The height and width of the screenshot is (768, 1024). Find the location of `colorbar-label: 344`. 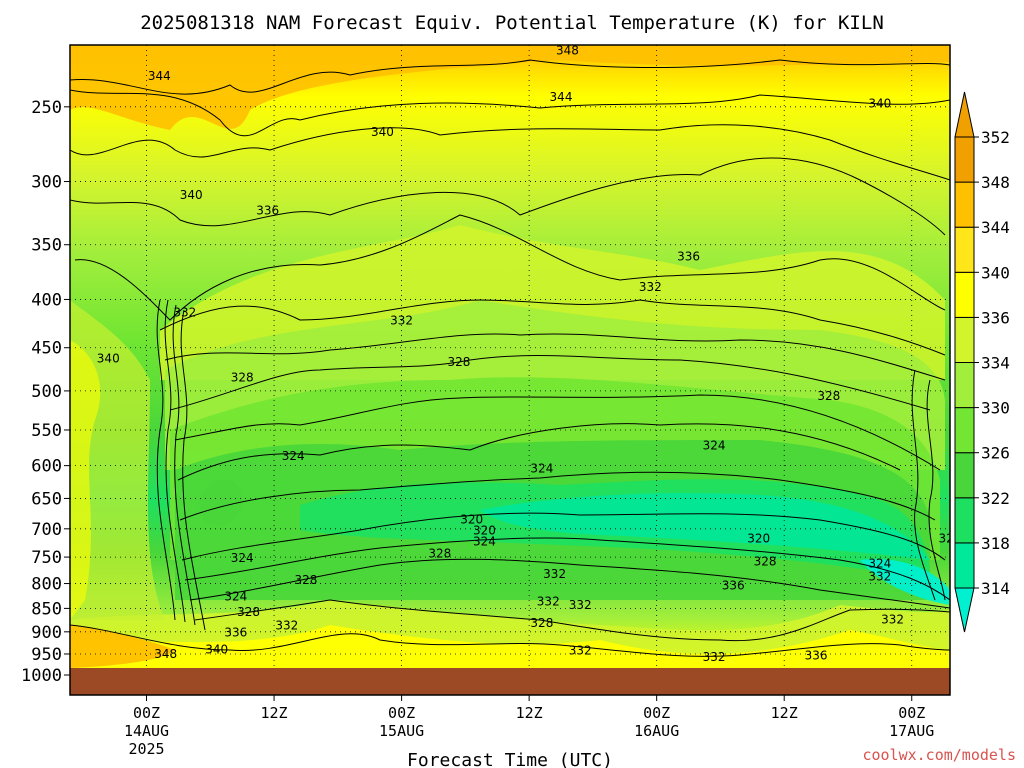

colorbar-label: 344 is located at coordinates (995, 227).